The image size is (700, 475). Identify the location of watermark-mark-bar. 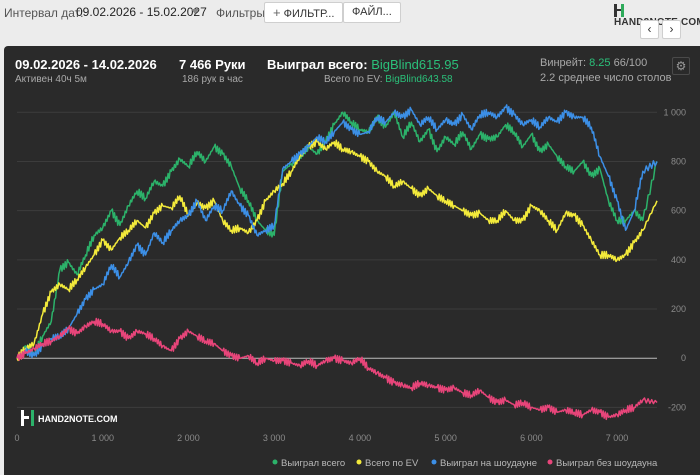
(26, 417).